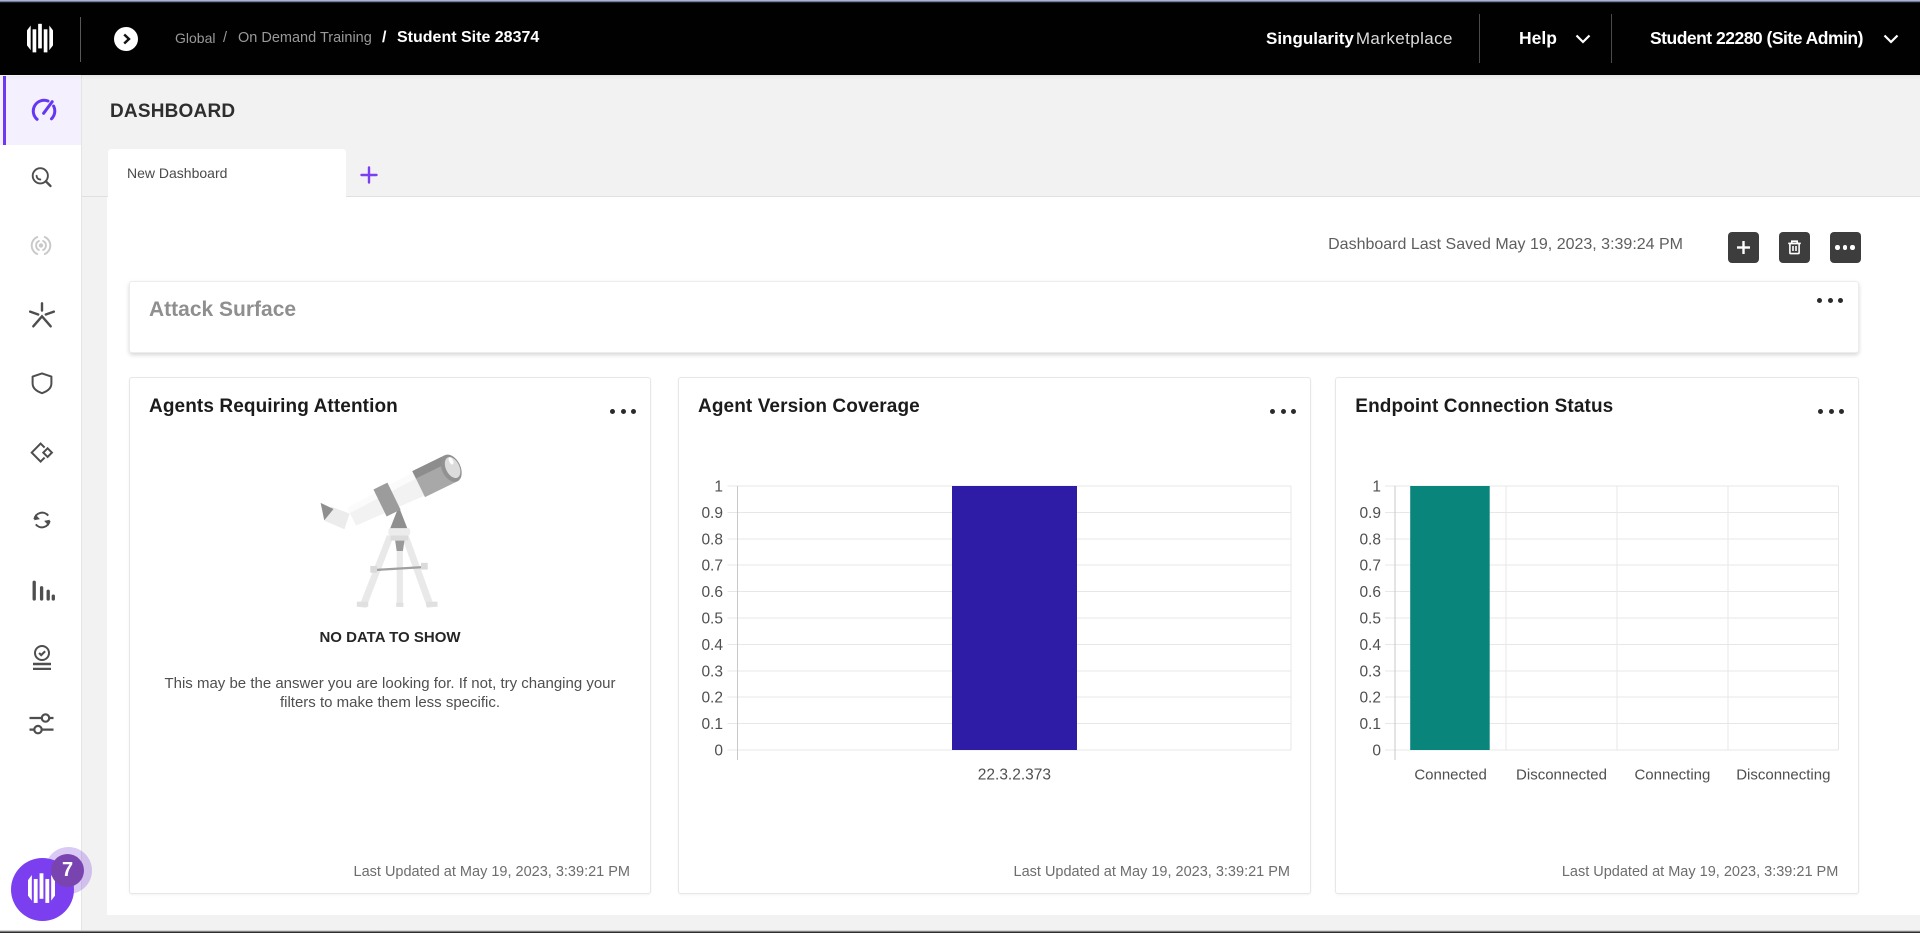  I want to click on svg-text: Connecting, so click(1673, 775).